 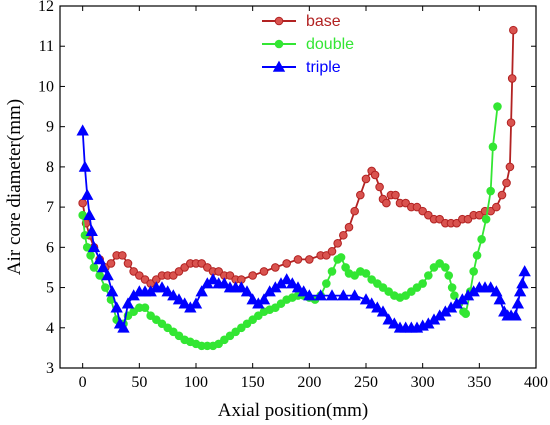 What do you see at coordinates (309, 382) in the screenshot?
I see `x-tick-label: 200` at bounding box center [309, 382].